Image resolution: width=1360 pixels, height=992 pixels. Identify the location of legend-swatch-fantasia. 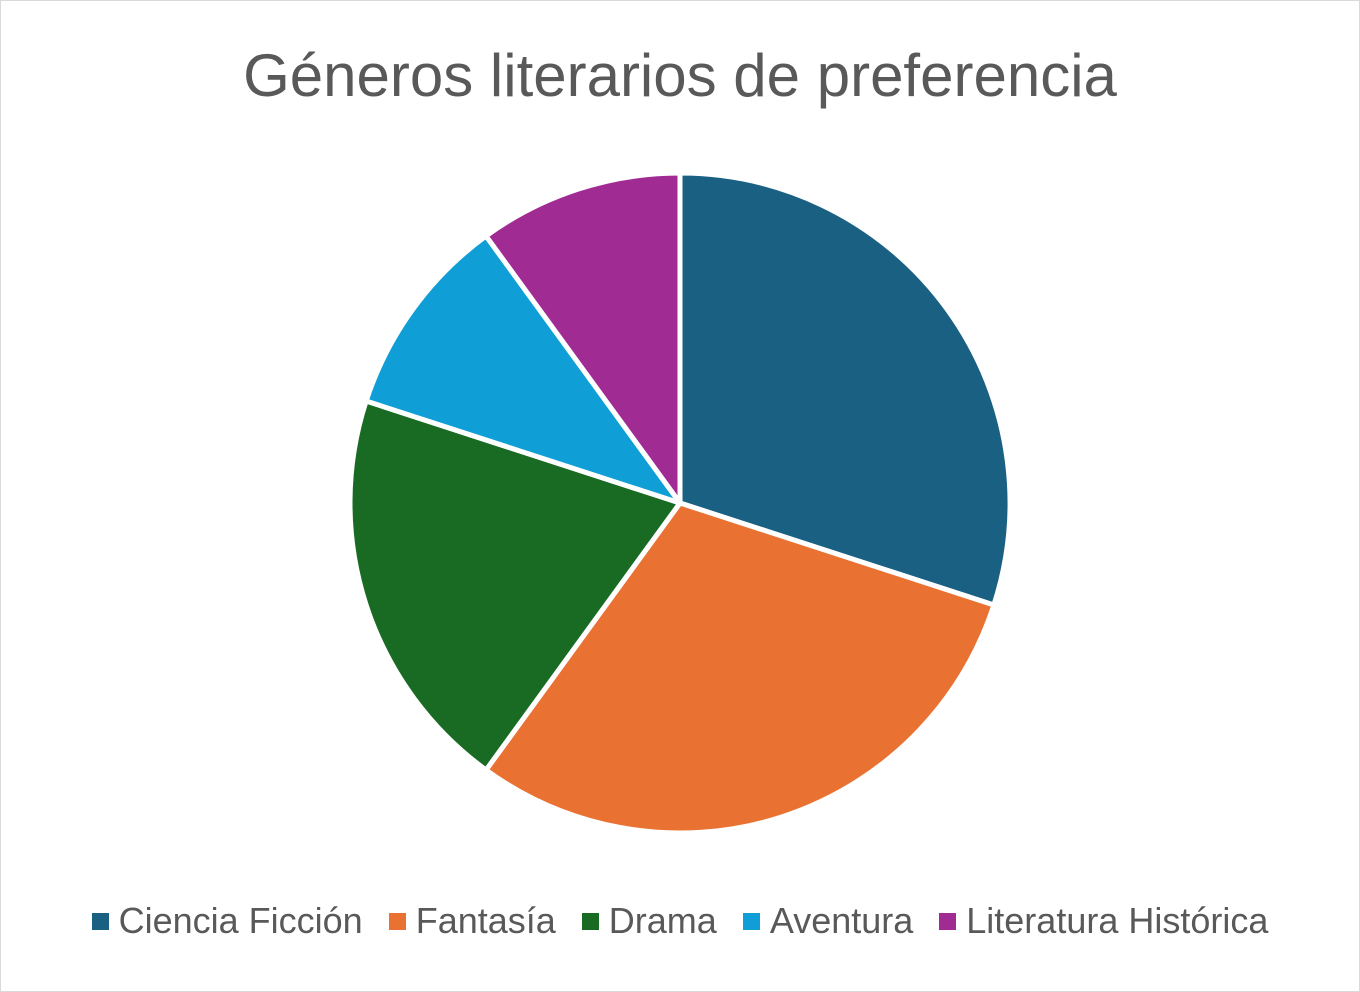
(397, 921).